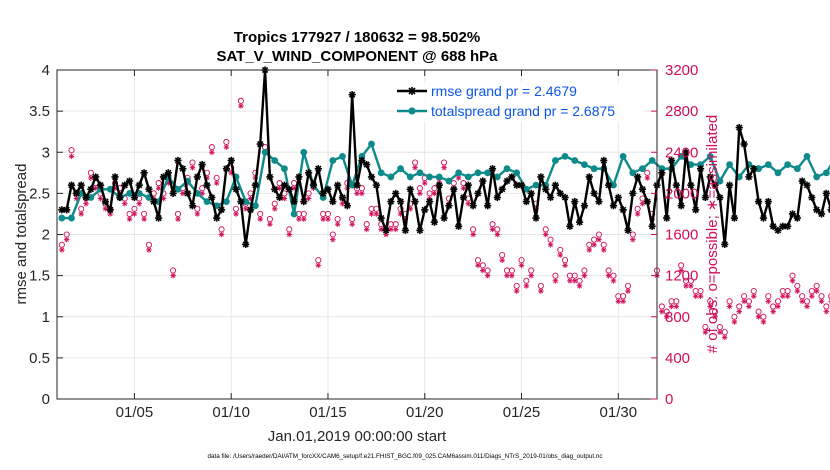 The width and height of the screenshot is (830, 470). What do you see at coordinates (677, 317) in the screenshot?
I see `y-tick-label-right: 800` at bounding box center [677, 317].